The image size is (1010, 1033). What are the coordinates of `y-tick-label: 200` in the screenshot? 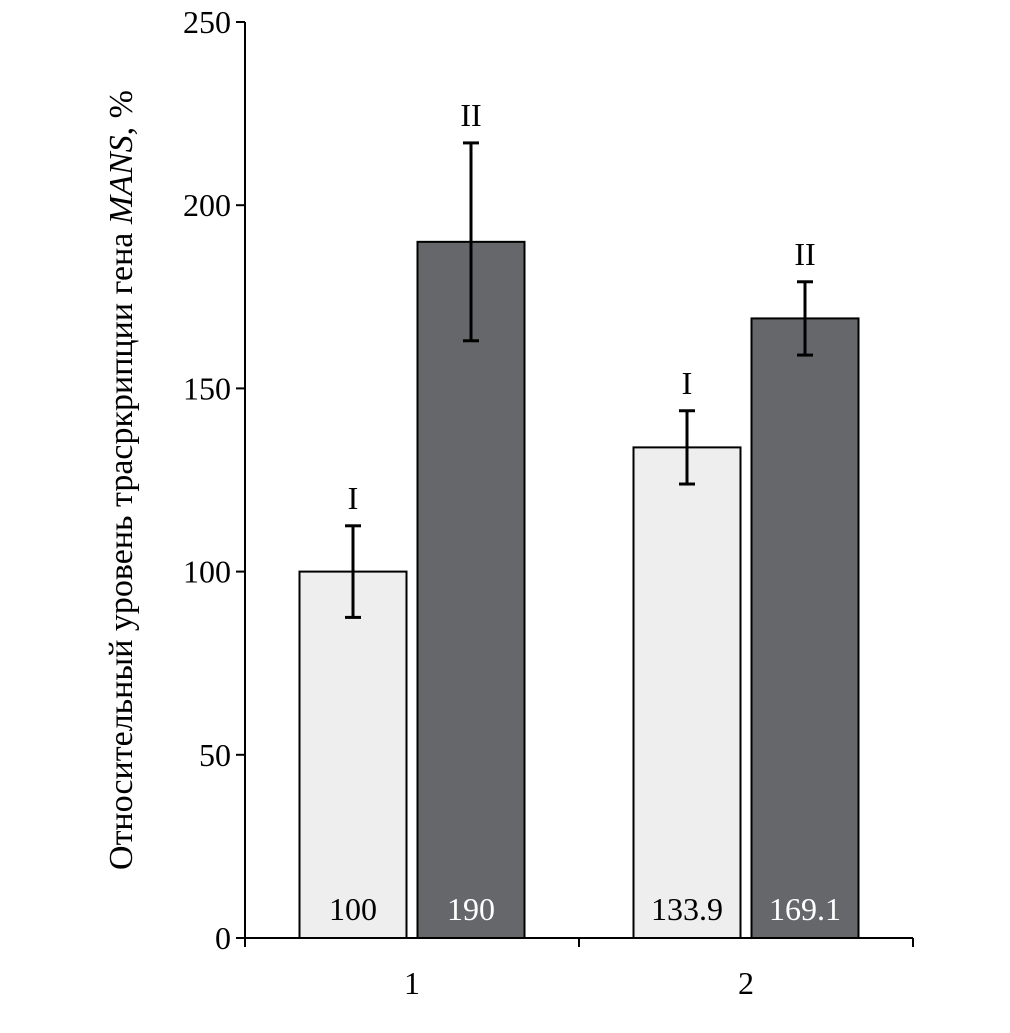 It's located at (207, 205).